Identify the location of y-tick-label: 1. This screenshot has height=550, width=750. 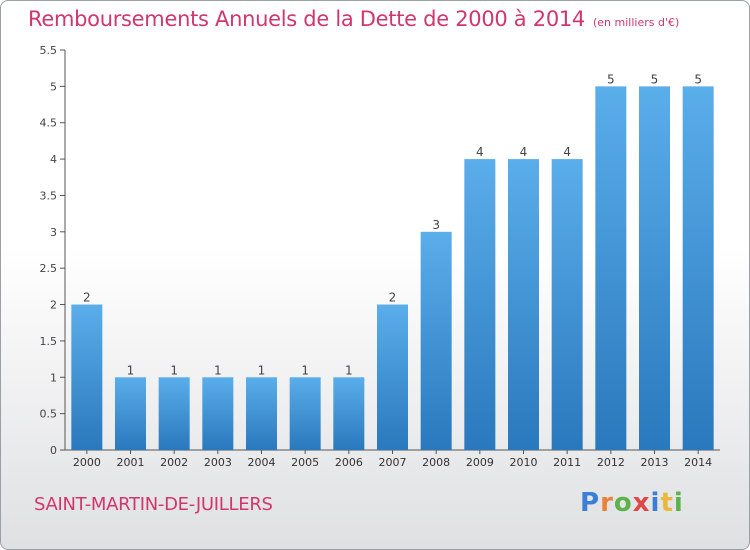
(53, 377).